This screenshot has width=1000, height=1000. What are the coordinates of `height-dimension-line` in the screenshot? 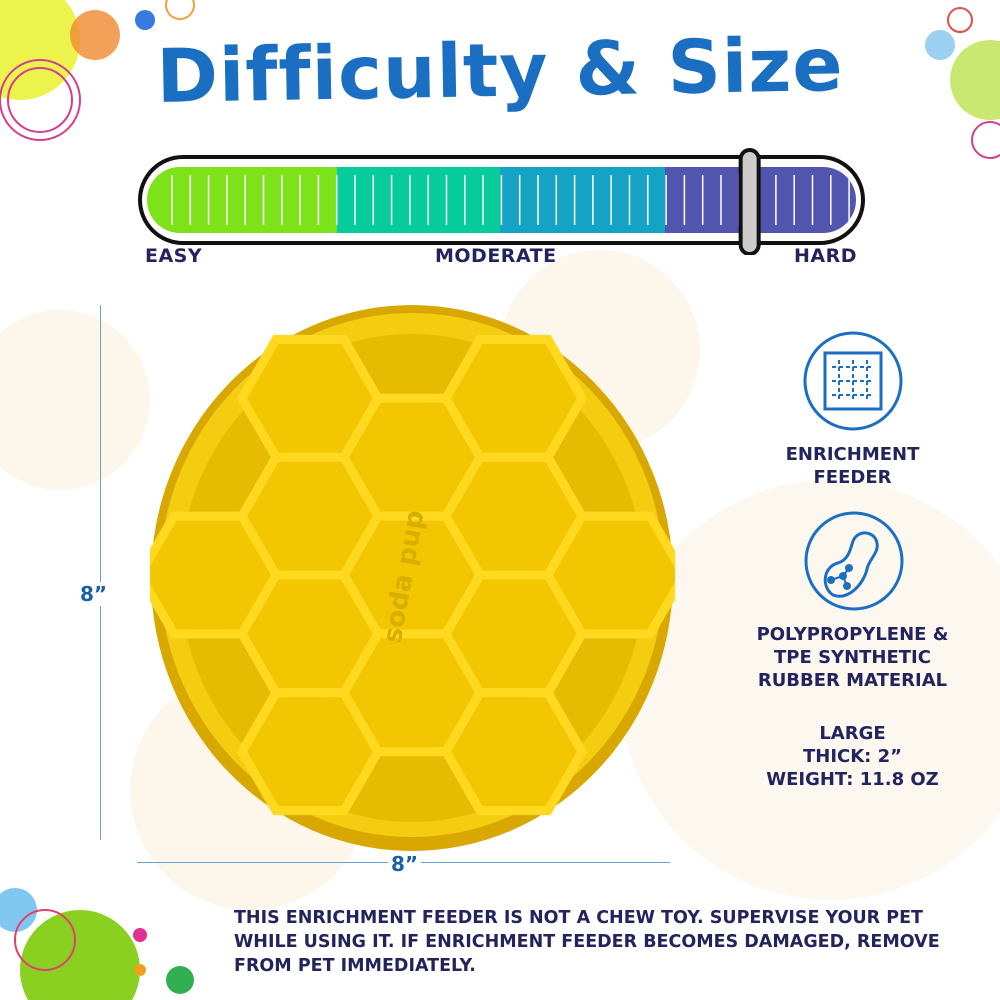 It's located at (100, 572).